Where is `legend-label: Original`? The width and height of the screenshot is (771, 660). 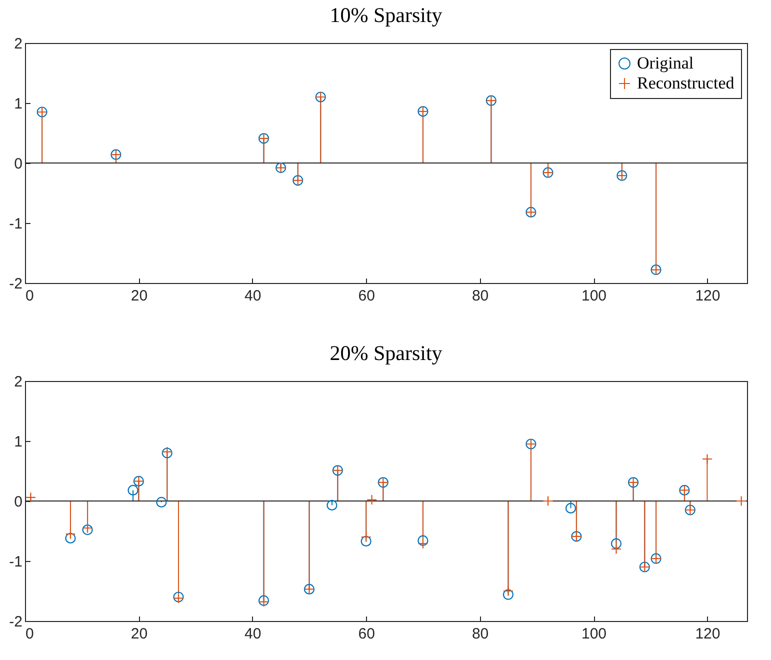
legend-label: Original is located at coordinates (665, 63).